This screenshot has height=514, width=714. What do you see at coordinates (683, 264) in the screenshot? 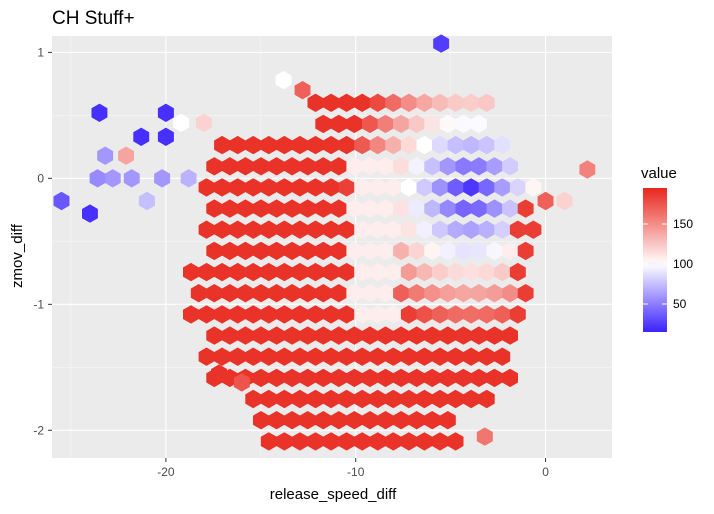
I see `legend-tick-label: 100` at bounding box center [683, 264].